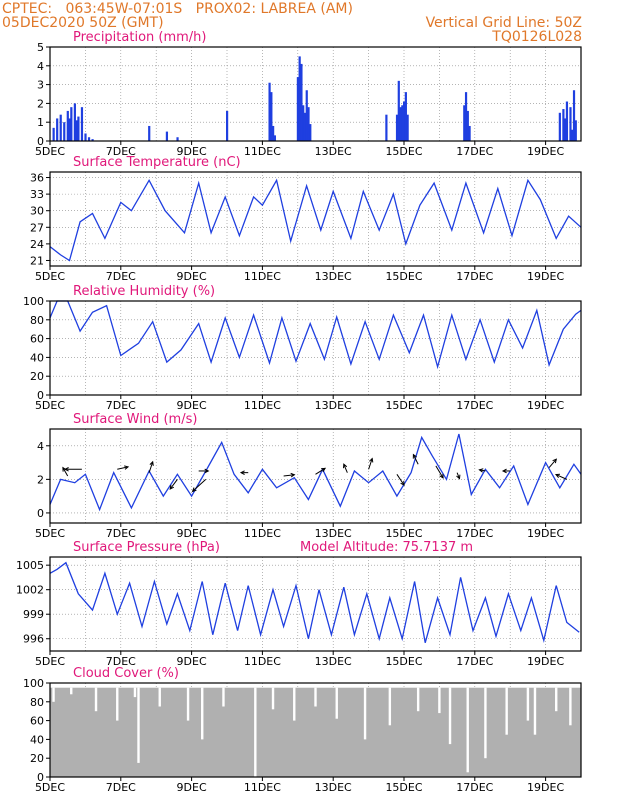 The width and height of the screenshot is (618, 800). I want to click on header-line2-left: 05DEC2020 50Z (GMT), so click(83, 23).